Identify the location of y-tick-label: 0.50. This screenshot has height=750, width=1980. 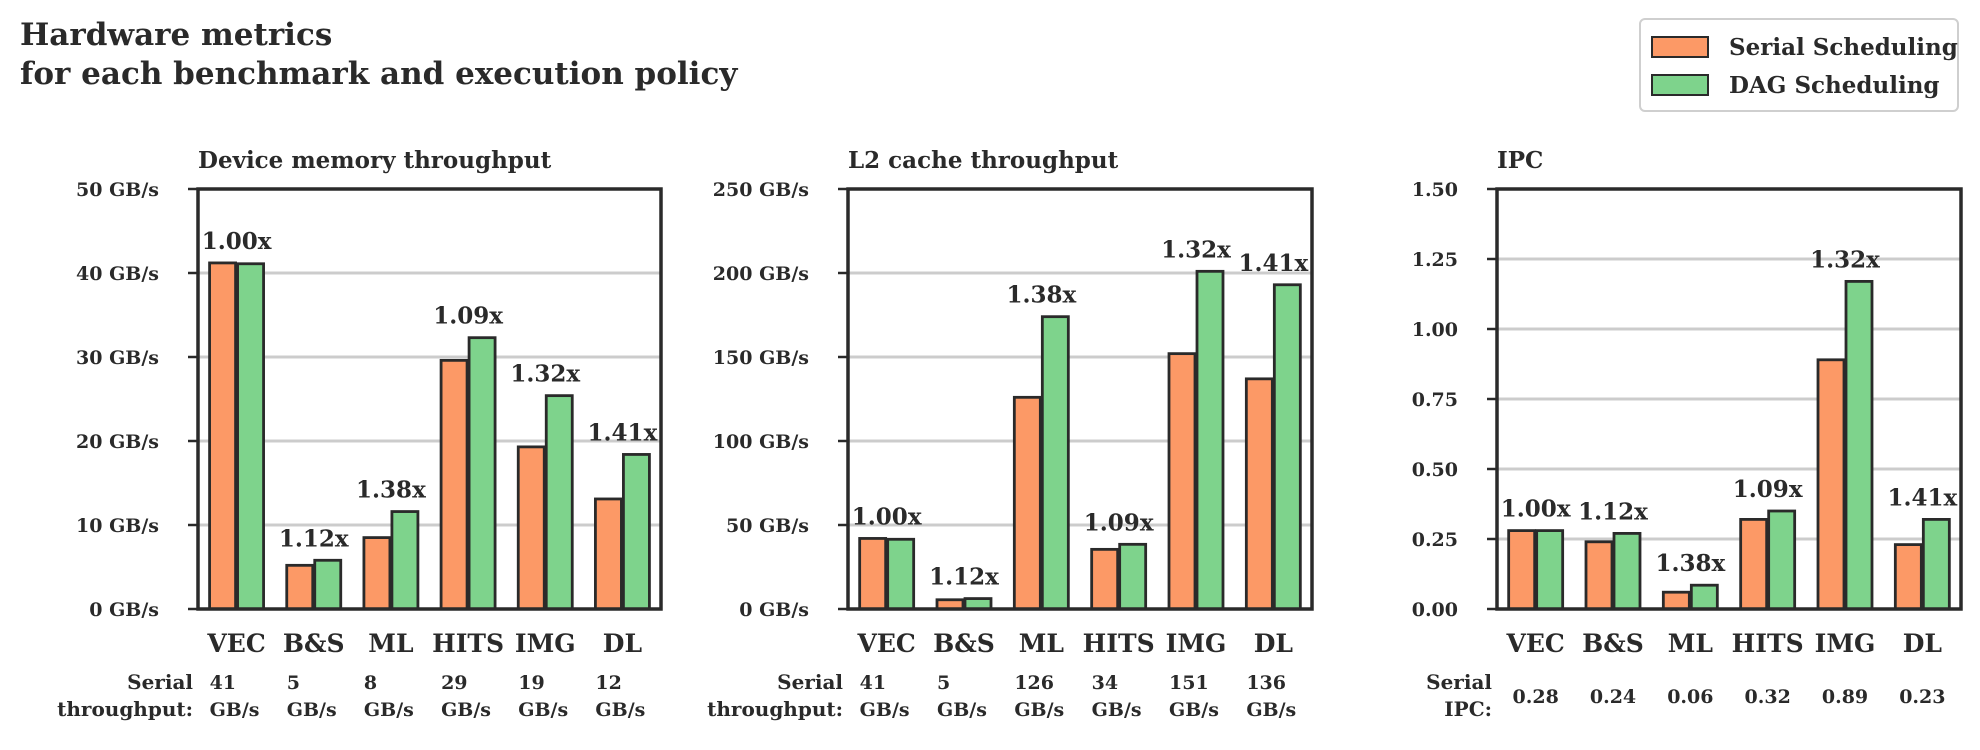
(1435, 470).